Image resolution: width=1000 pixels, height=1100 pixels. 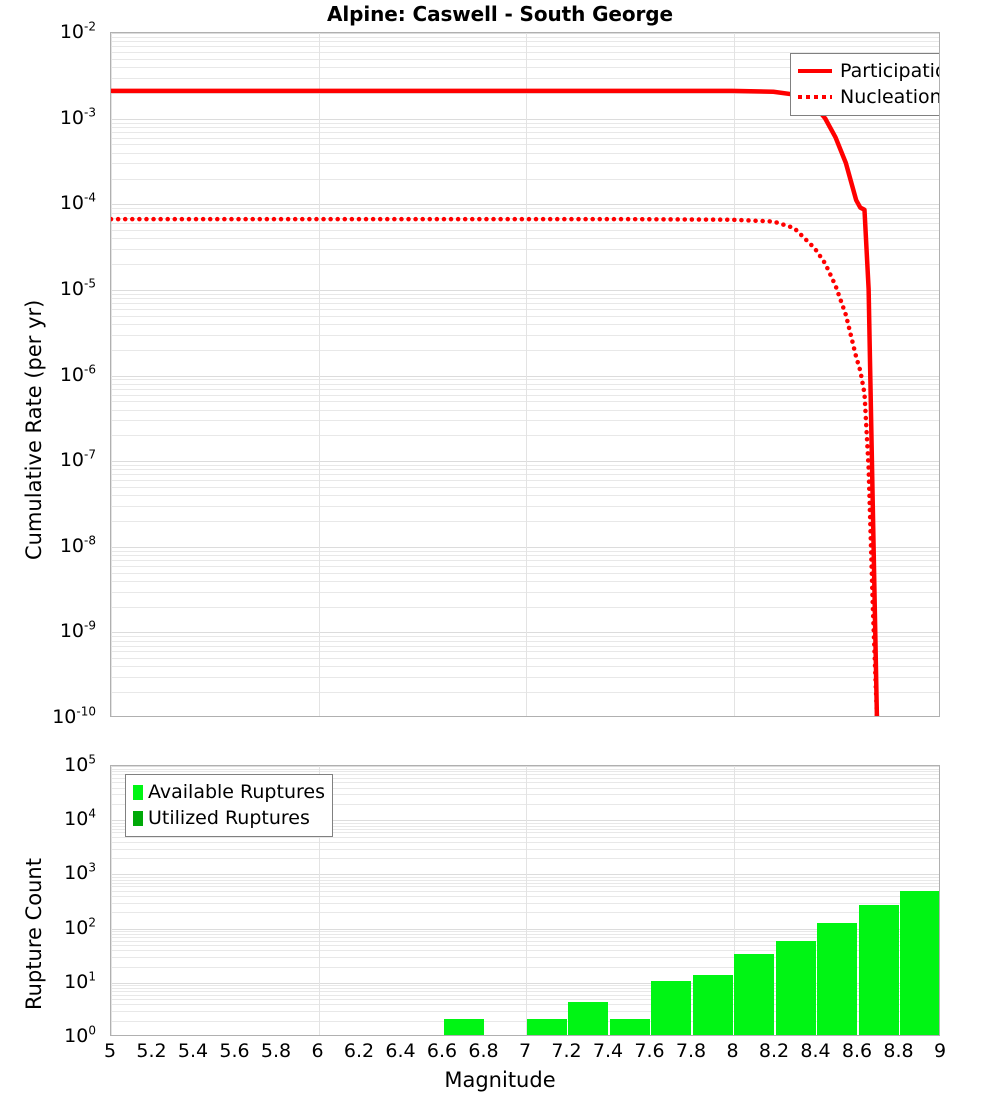 I want to click on top-y-tick-labels: 10⁻² 10⁻³ 10⁻⁴ 10⁻⁵ 10⁻⁶ 10⁻⁷ 10⁻⁸ 10⁻⁹ 10⁻¹⁰, so click(x=52, y=374).